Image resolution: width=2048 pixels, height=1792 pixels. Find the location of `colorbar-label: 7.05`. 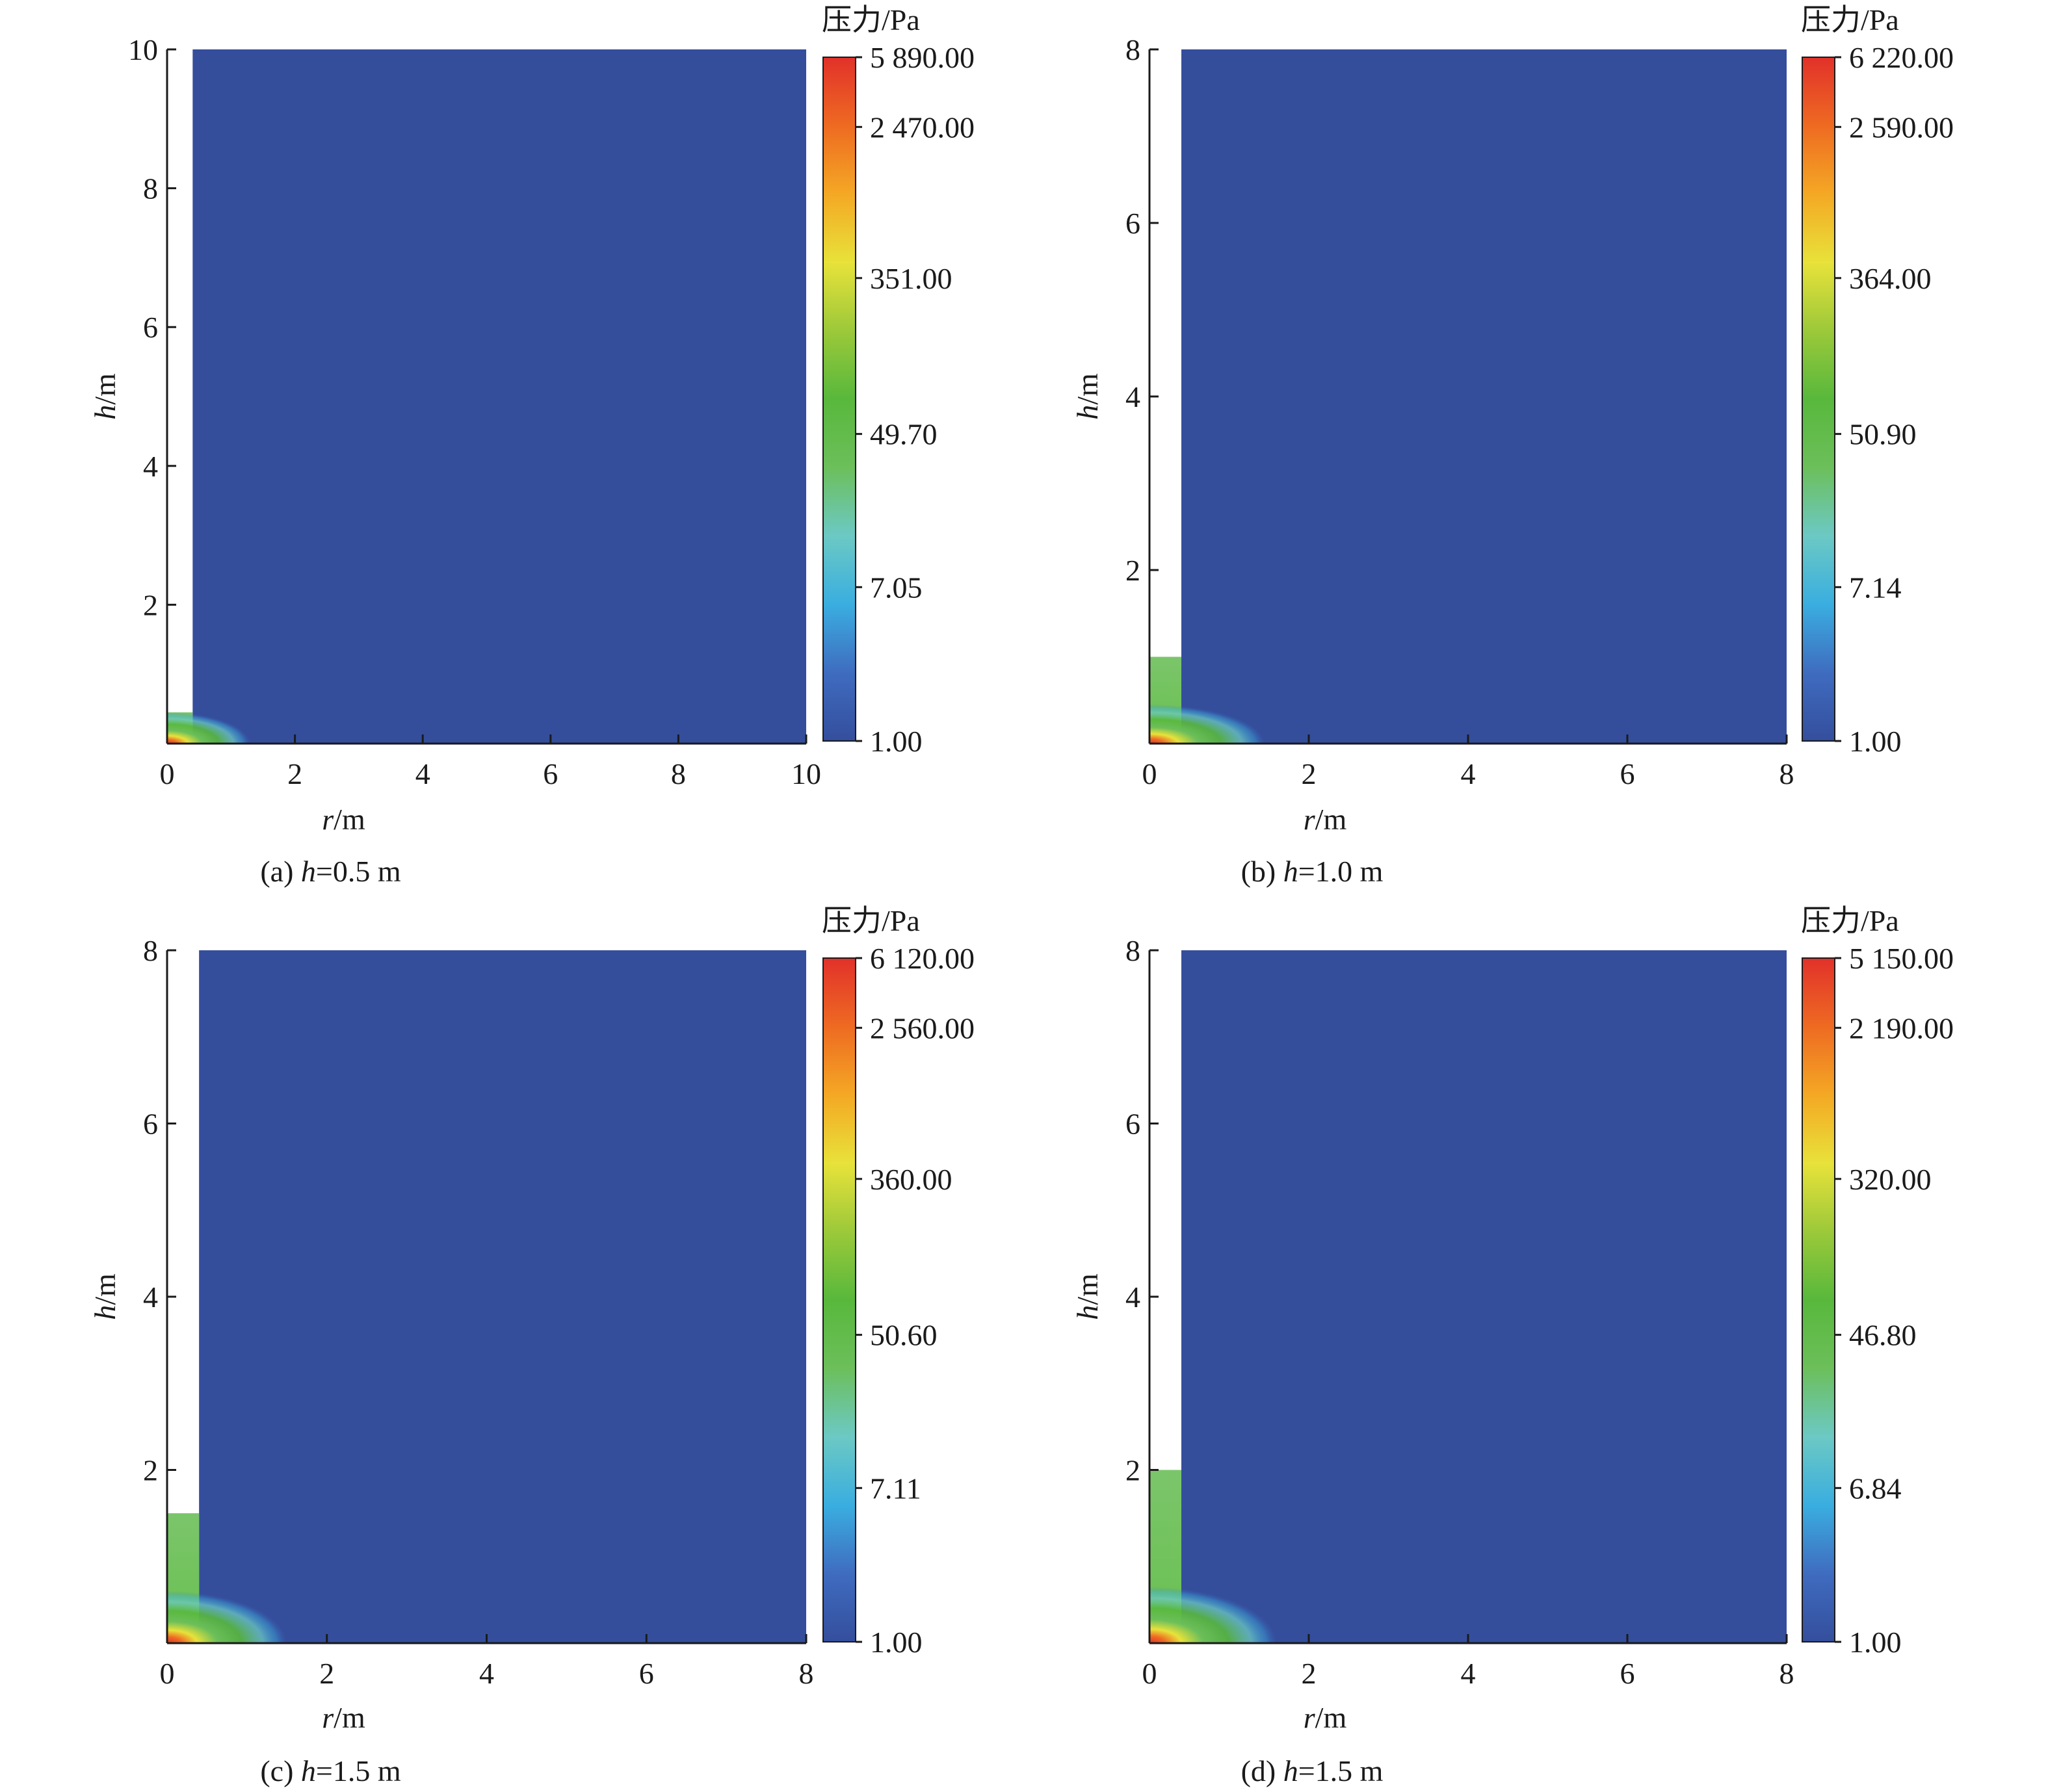

colorbar-label: 7.05 is located at coordinates (896, 587).